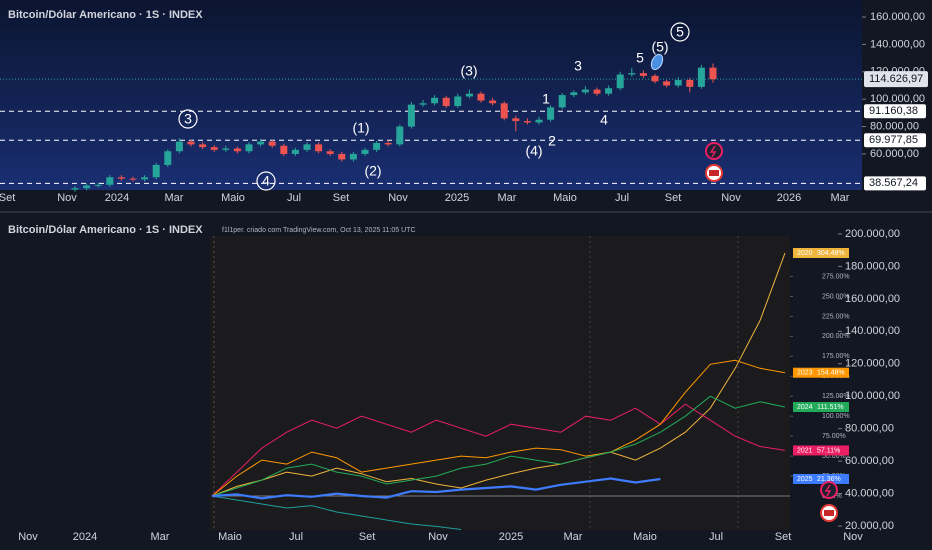  I want to click on y2-tick-label: 20.000,00, so click(869, 526).